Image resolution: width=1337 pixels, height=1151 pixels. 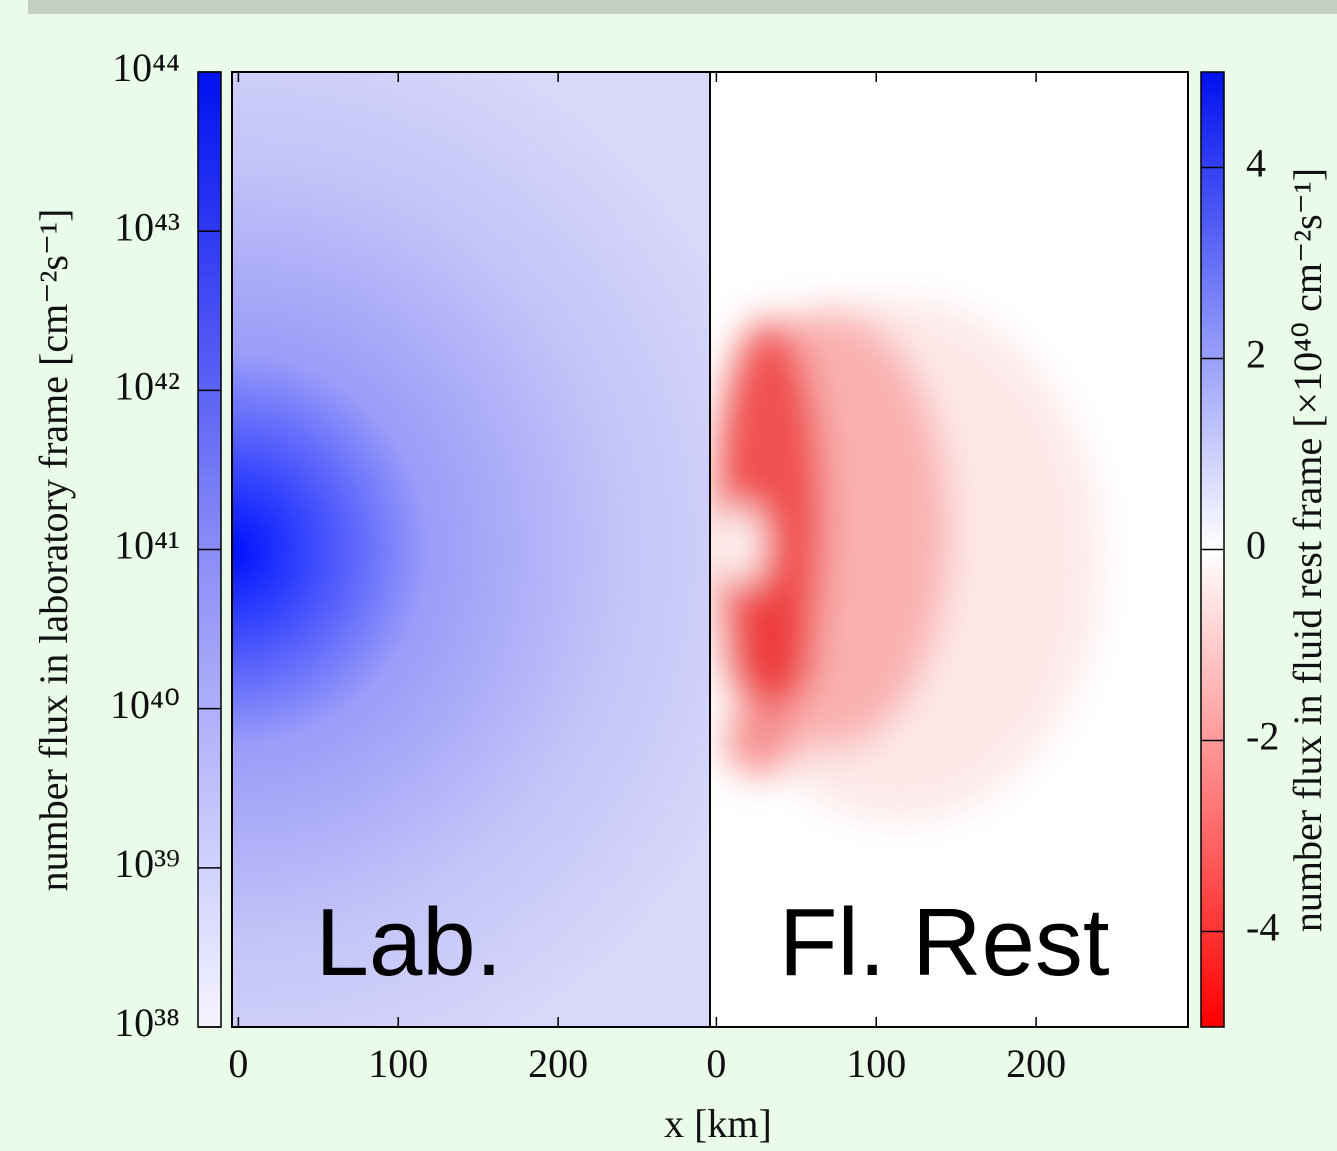 I want to click on colorbar-tick-label: 10⁴¹, so click(x=147, y=545).